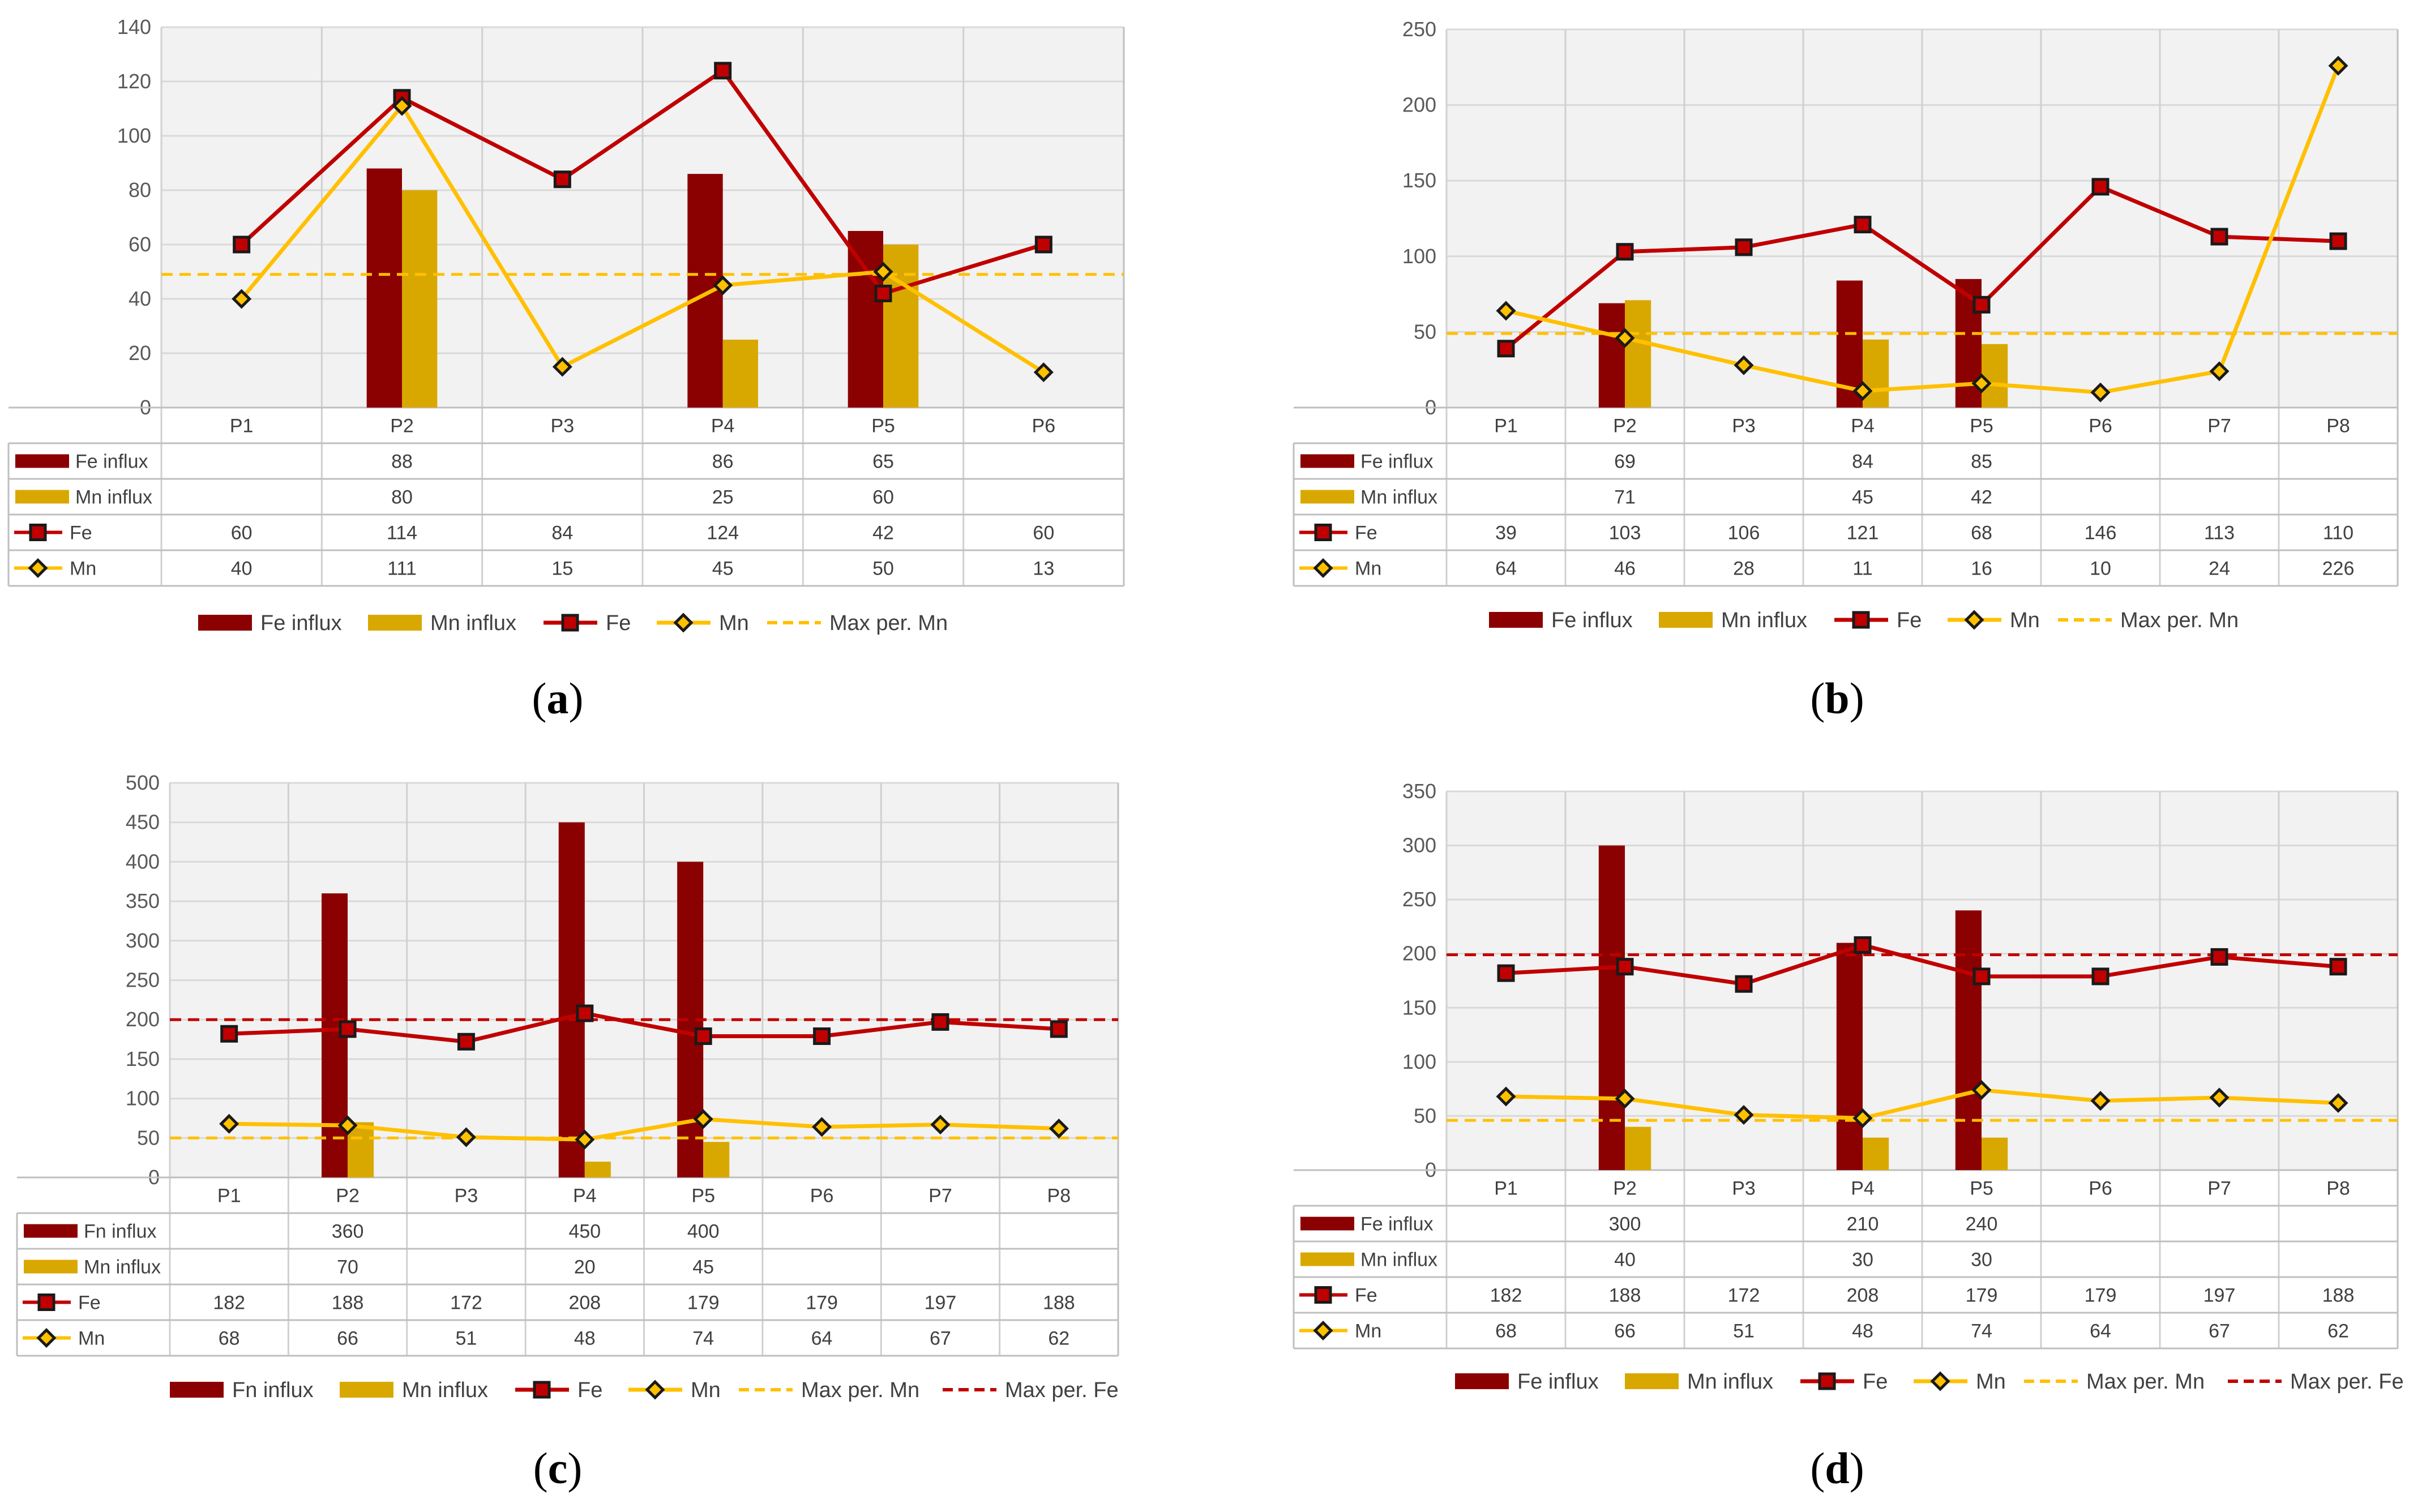  What do you see at coordinates (2220, 533) in the screenshot?
I see `table-cell-value: 113` at bounding box center [2220, 533].